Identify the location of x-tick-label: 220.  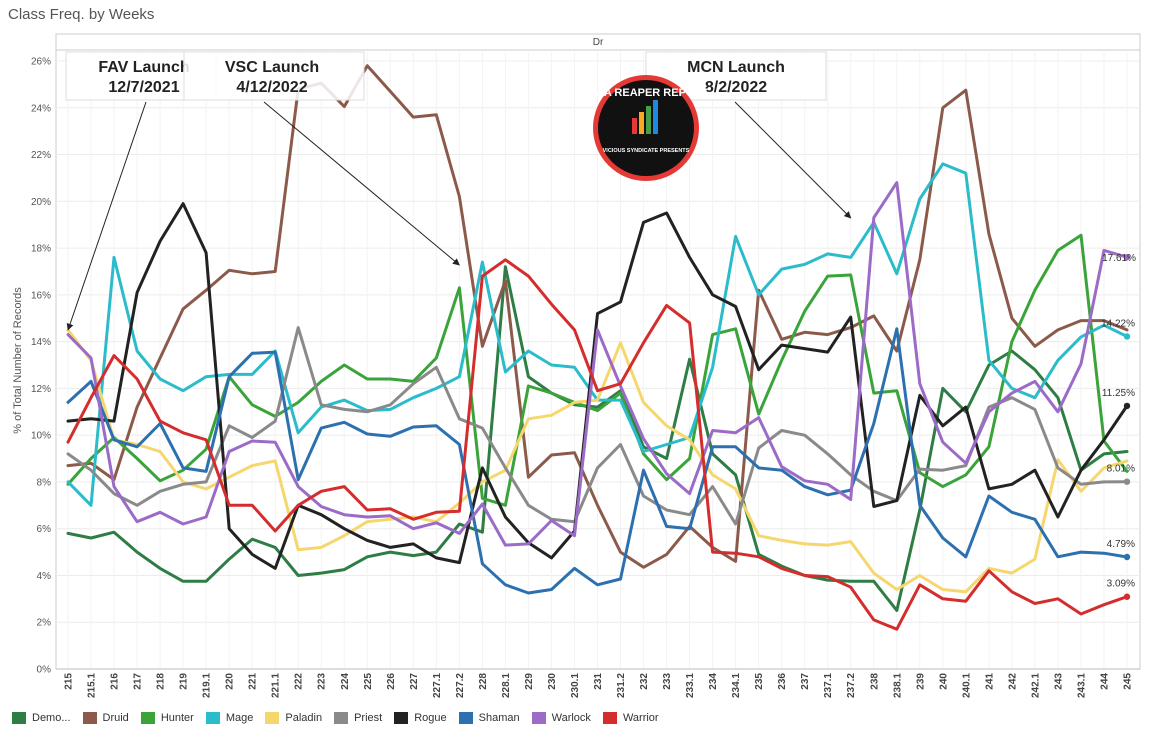
(230, 681).